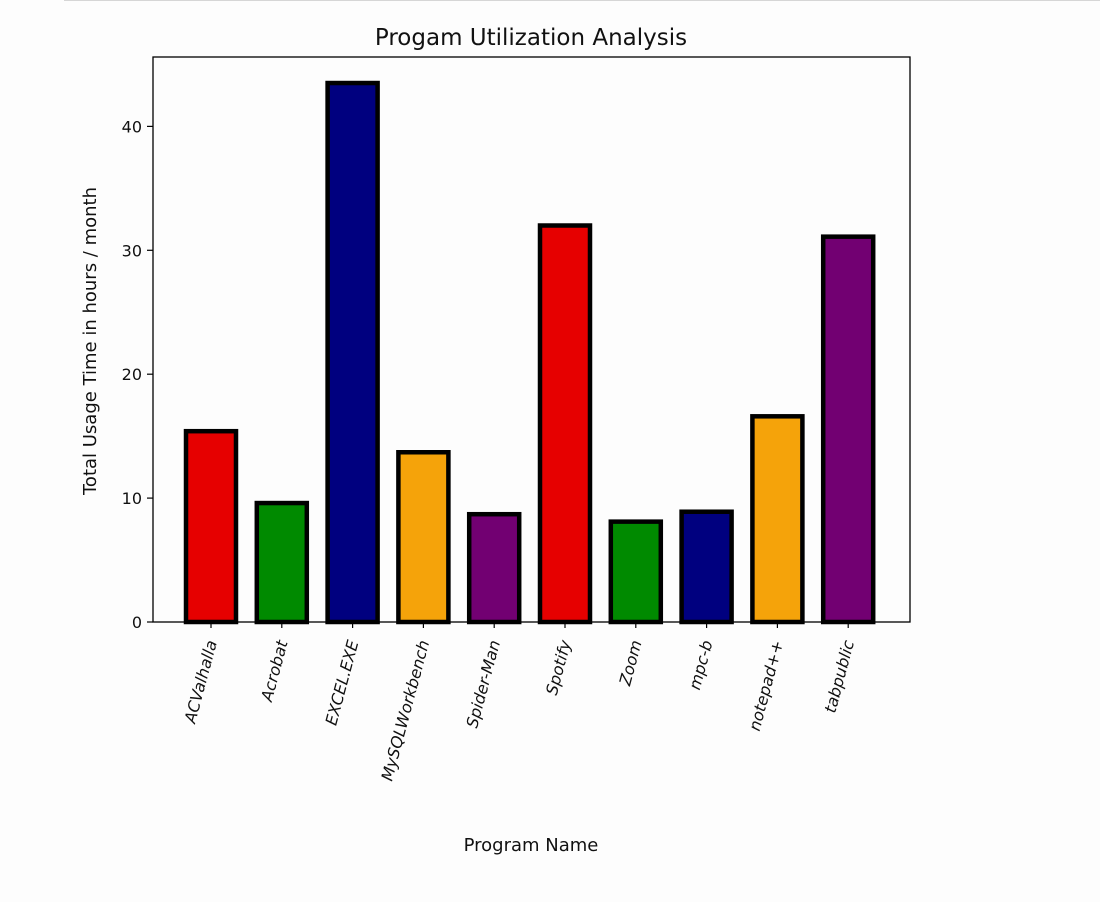 The height and width of the screenshot is (902, 1100). Describe the element at coordinates (706, 567) in the screenshot. I see `bar-mpc-b` at that location.